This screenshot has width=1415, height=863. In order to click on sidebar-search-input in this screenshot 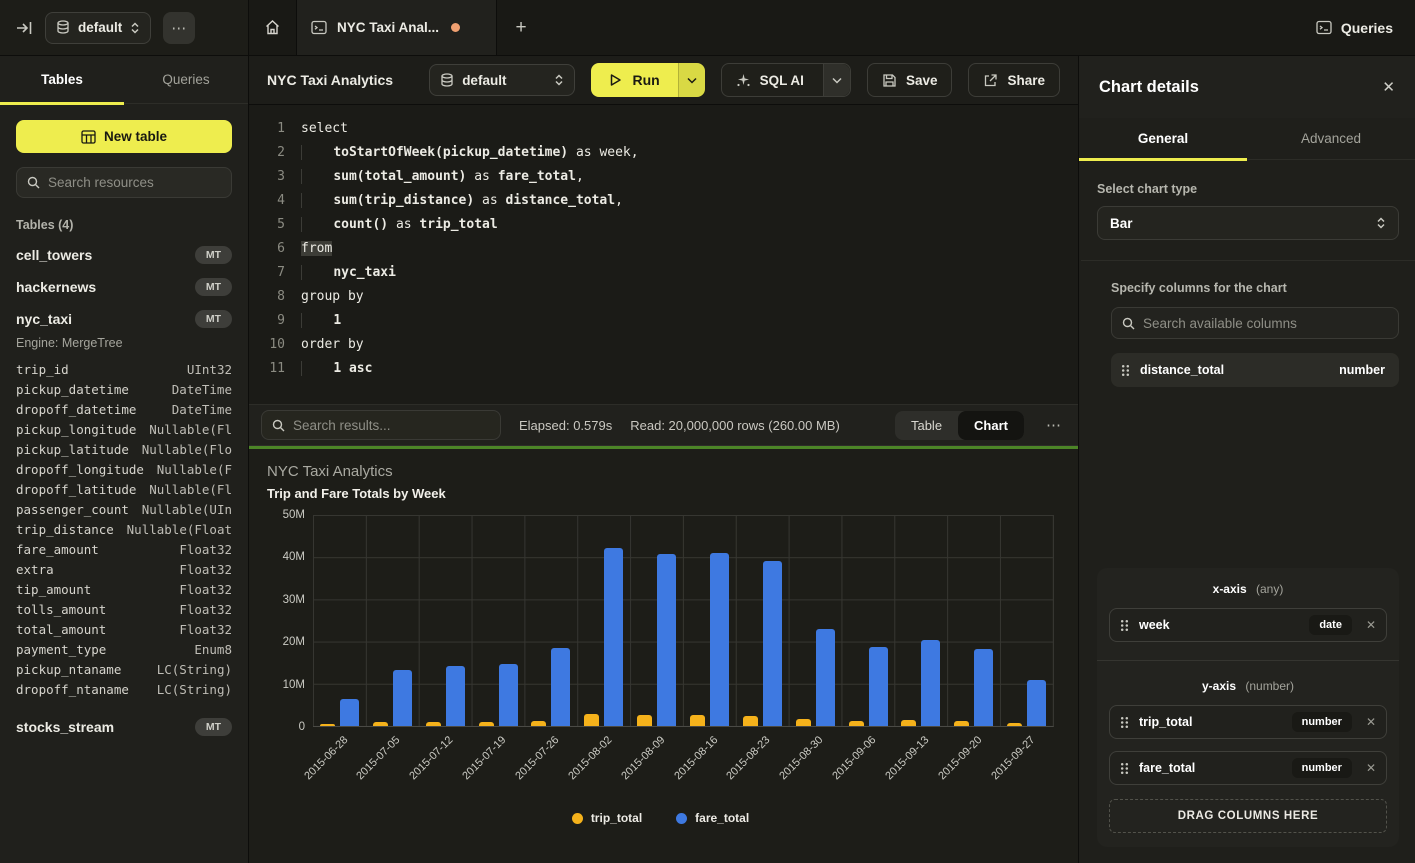, I will do `click(136, 182)`.